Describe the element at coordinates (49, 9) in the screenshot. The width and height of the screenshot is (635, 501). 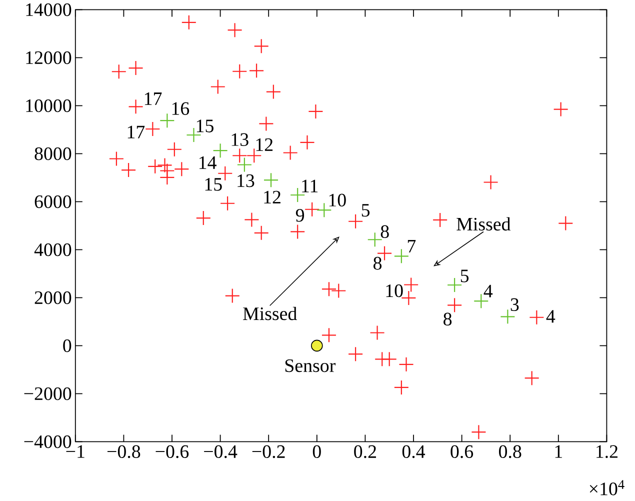
I see `y-tick-label: 14000` at that location.